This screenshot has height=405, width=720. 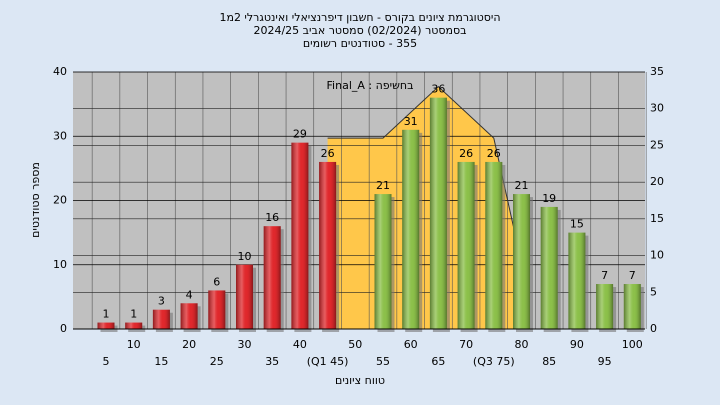 What do you see at coordinates (272, 361) in the screenshot?
I see `x-tick-label: 35` at bounding box center [272, 361].